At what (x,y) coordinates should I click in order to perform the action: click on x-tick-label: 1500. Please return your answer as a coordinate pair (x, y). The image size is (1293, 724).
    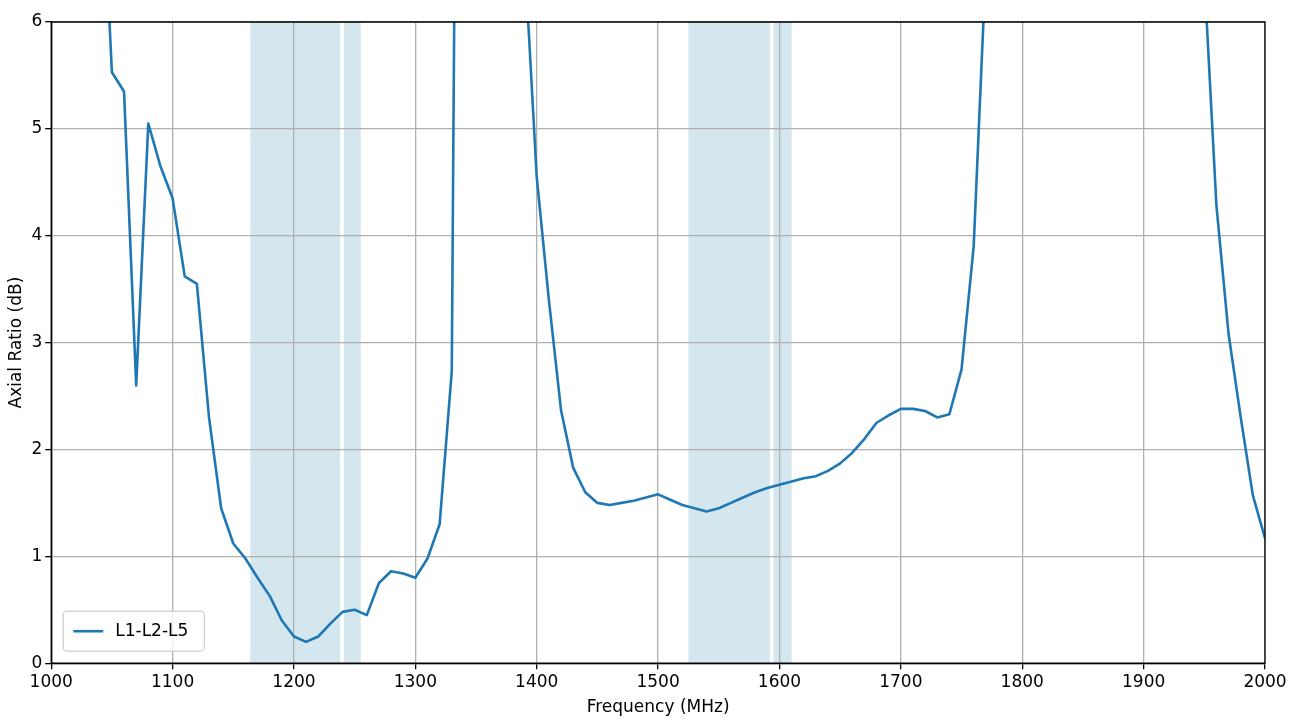
    Looking at the image, I should click on (658, 680).